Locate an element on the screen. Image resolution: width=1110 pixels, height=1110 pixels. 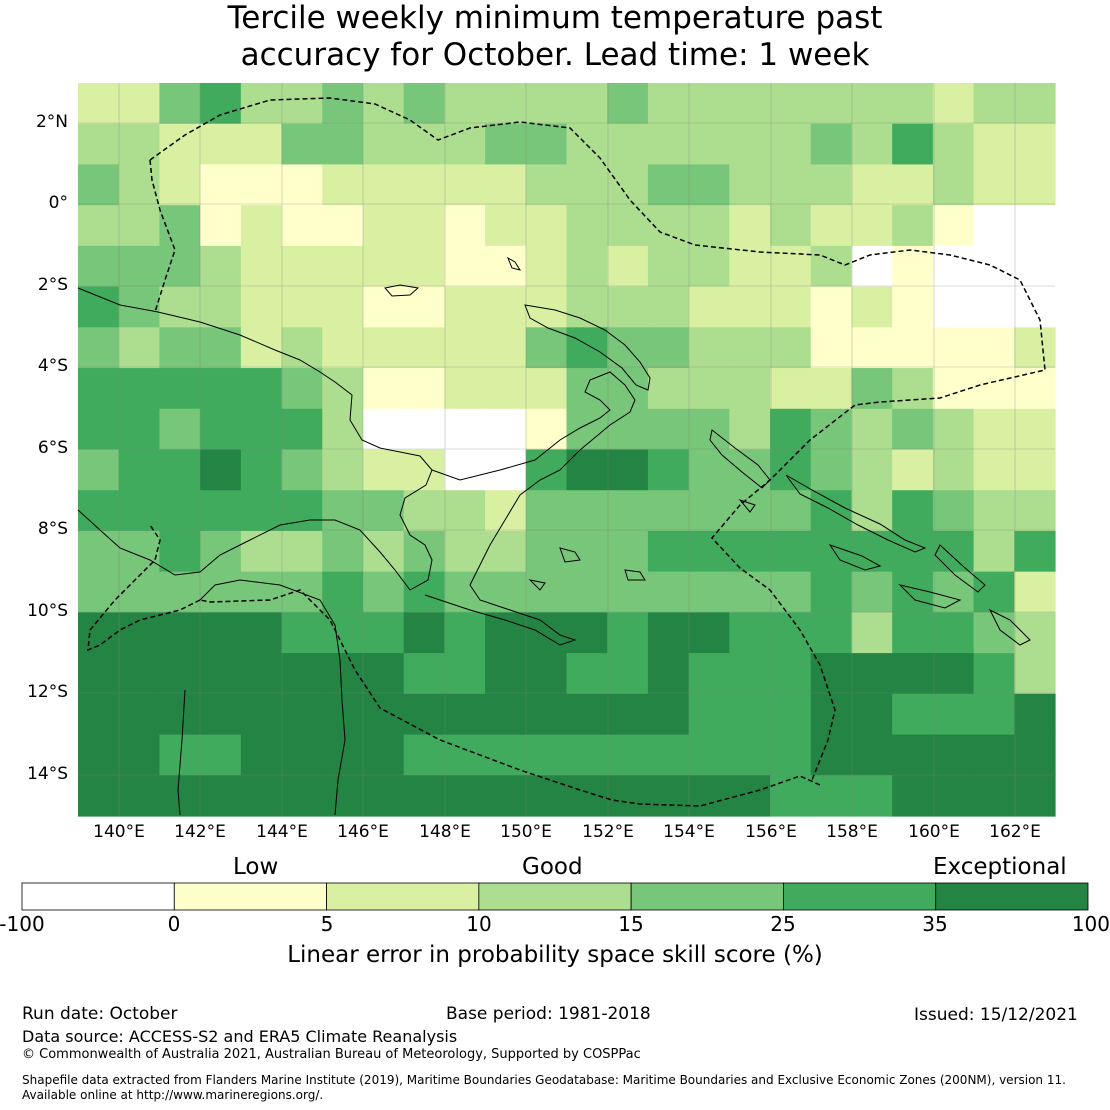
lon-tick-150e: 150°E is located at coordinates (526, 832).